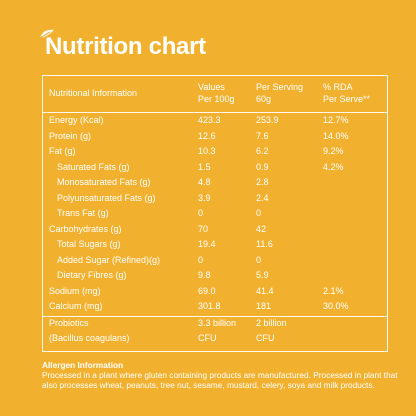 The width and height of the screenshot is (416, 416). Describe the element at coordinates (262, 151) in the screenshot. I see `row-value: 6.2` at that location.